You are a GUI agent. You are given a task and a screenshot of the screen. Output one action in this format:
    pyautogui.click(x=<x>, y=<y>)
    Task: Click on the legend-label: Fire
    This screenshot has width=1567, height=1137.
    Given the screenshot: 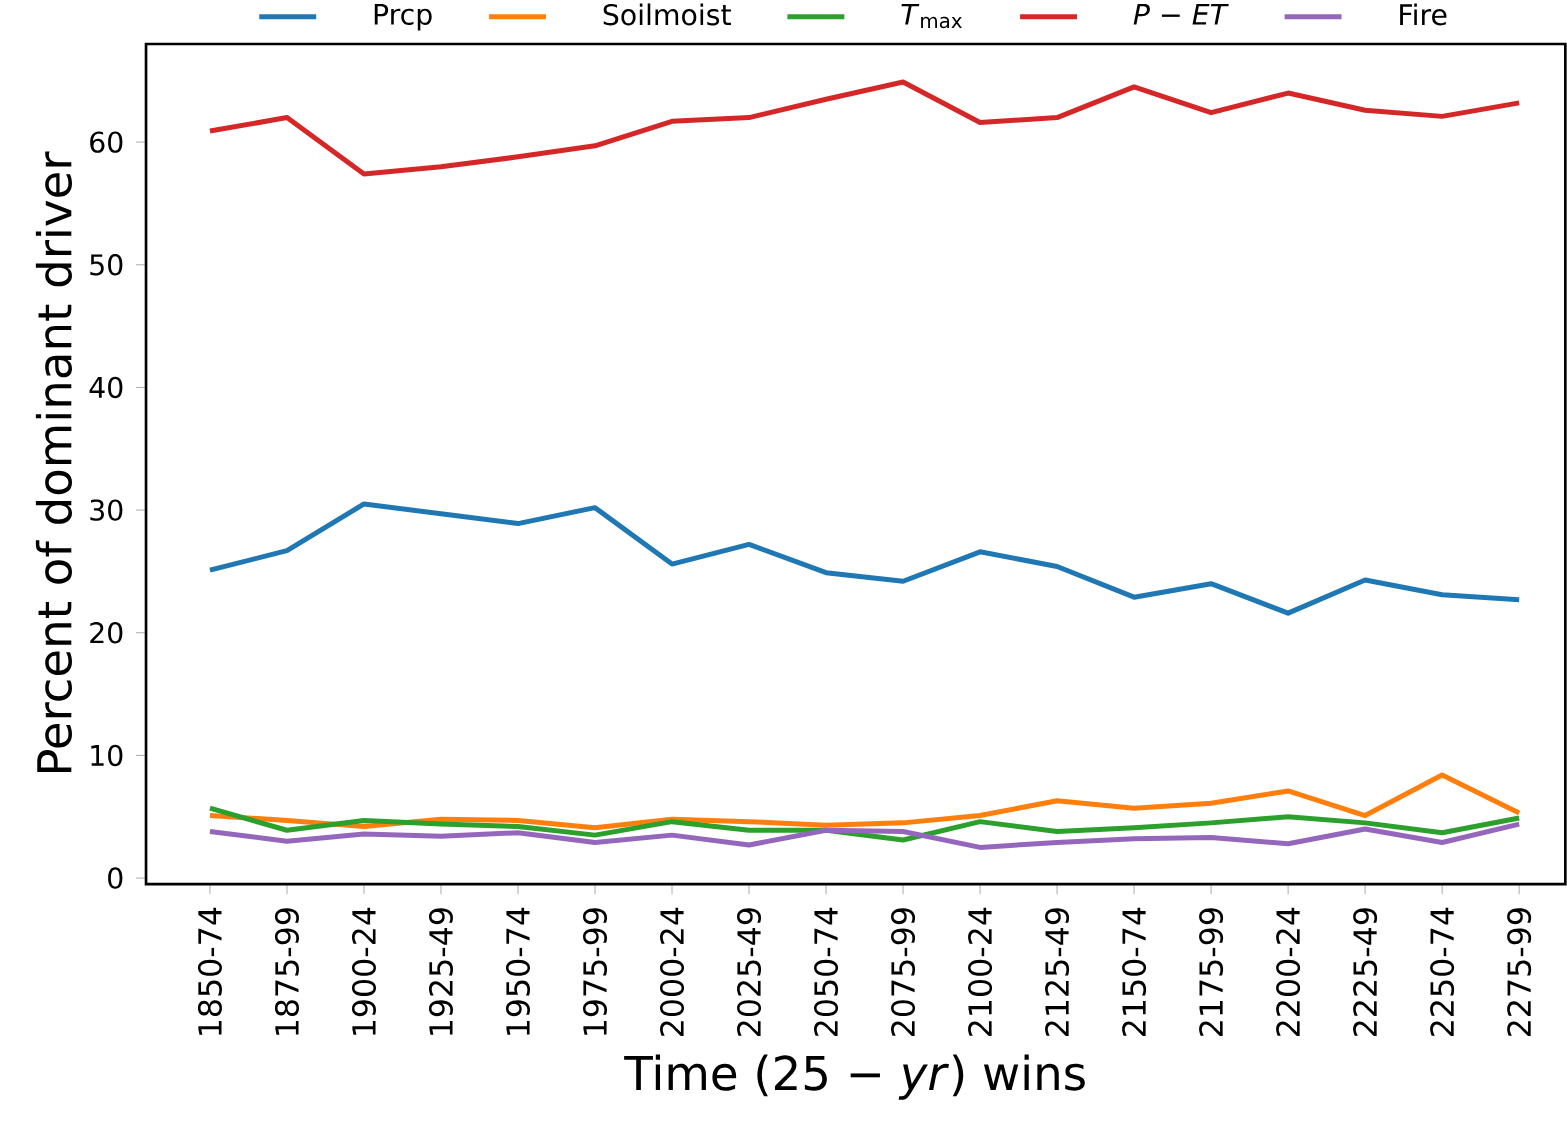 What is the action you would take?
    pyautogui.click(x=1423, y=14)
    